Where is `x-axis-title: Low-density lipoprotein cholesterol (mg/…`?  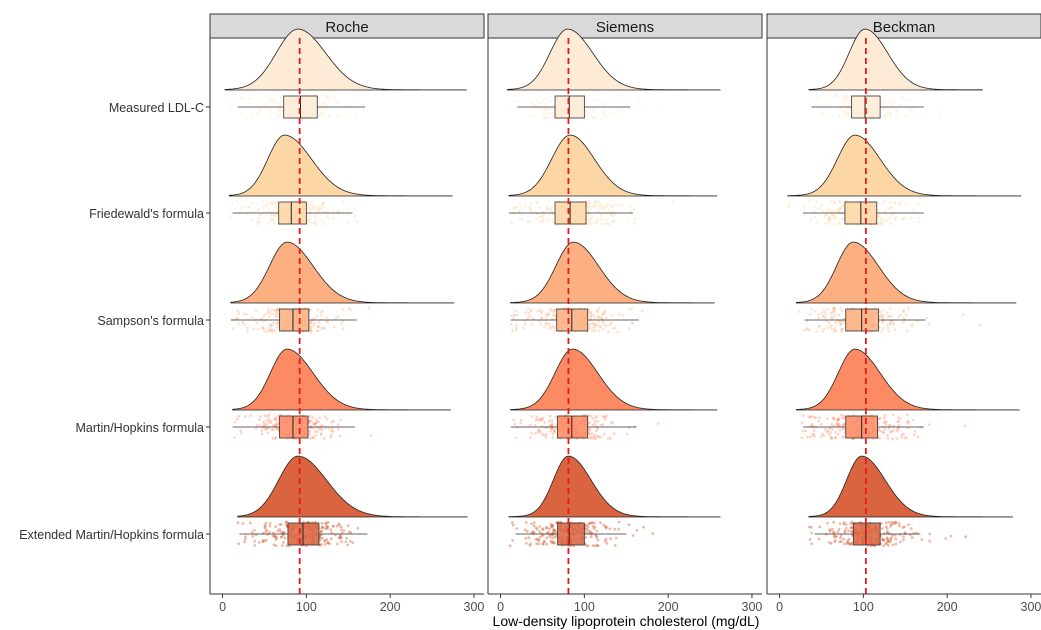 x-axis-title: Low-density lipoprotein cholesterol (mg/… is located at coordinates (626, 621).